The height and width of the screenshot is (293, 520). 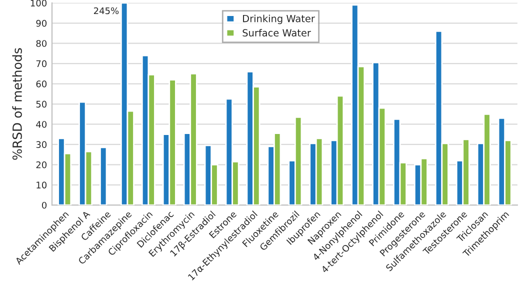 What do you see at coordinates (106, 10) in the screenshot?
I see `annotation: 245%` at bounding box center [106, 10].